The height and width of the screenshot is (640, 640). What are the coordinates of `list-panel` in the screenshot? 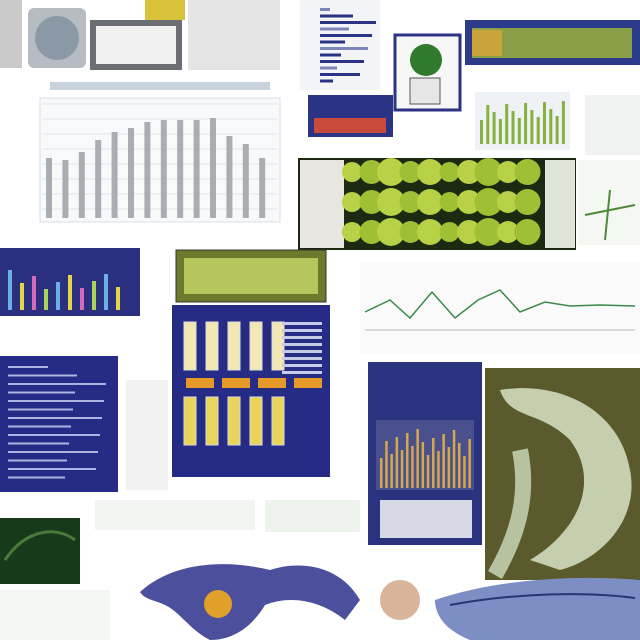 It's located at (340, 45).